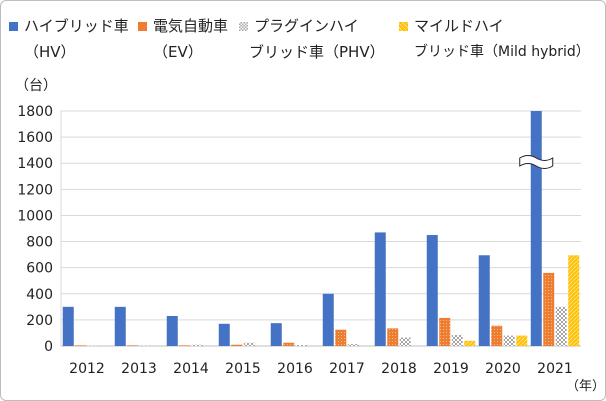  What do you see at coordinates (35, 216) in the screenshot?
I see `y-tick-label: 1000` at bounding box center [35, 216].